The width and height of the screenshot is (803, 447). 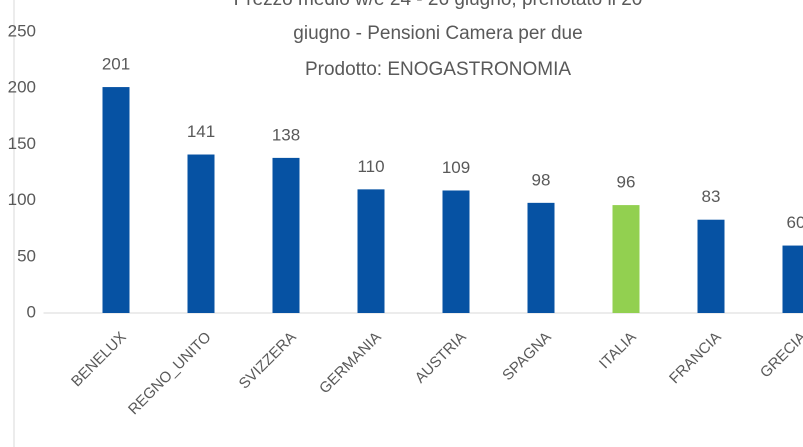 I want to click on data-label: 98, so click(x=541, y=179).